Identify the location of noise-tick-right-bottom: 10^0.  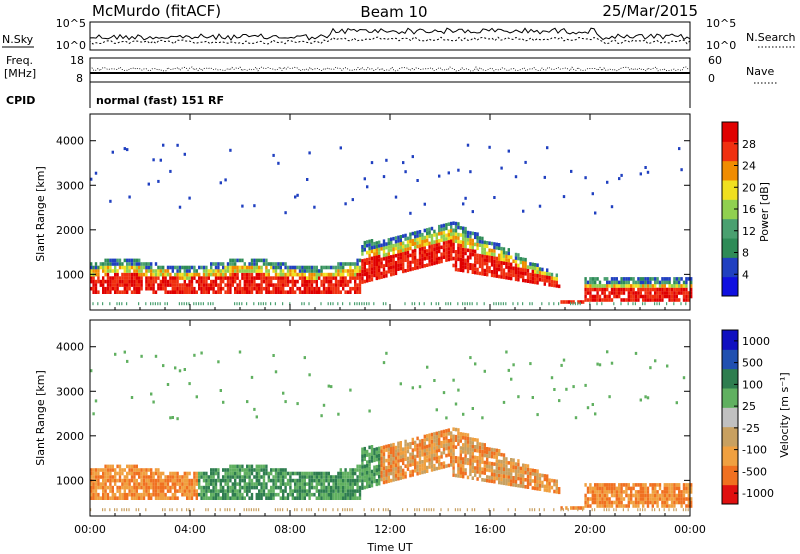
(721, 45).